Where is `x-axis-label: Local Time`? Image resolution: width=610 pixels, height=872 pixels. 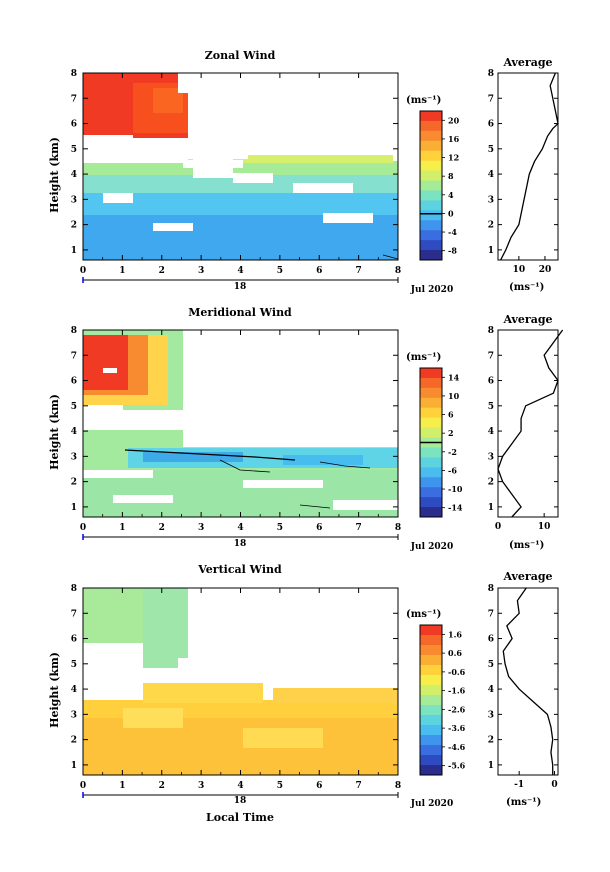 x-axis-label: Local Time is located at coordinates (240, 817).